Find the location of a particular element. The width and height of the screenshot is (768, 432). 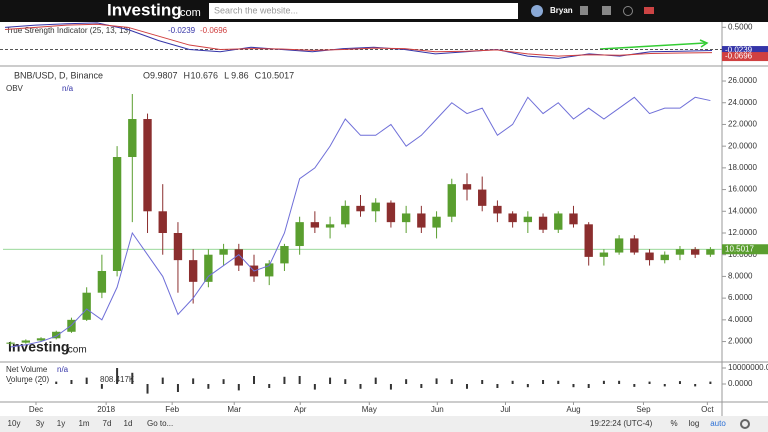

flag is located at coordinates (649, 10).